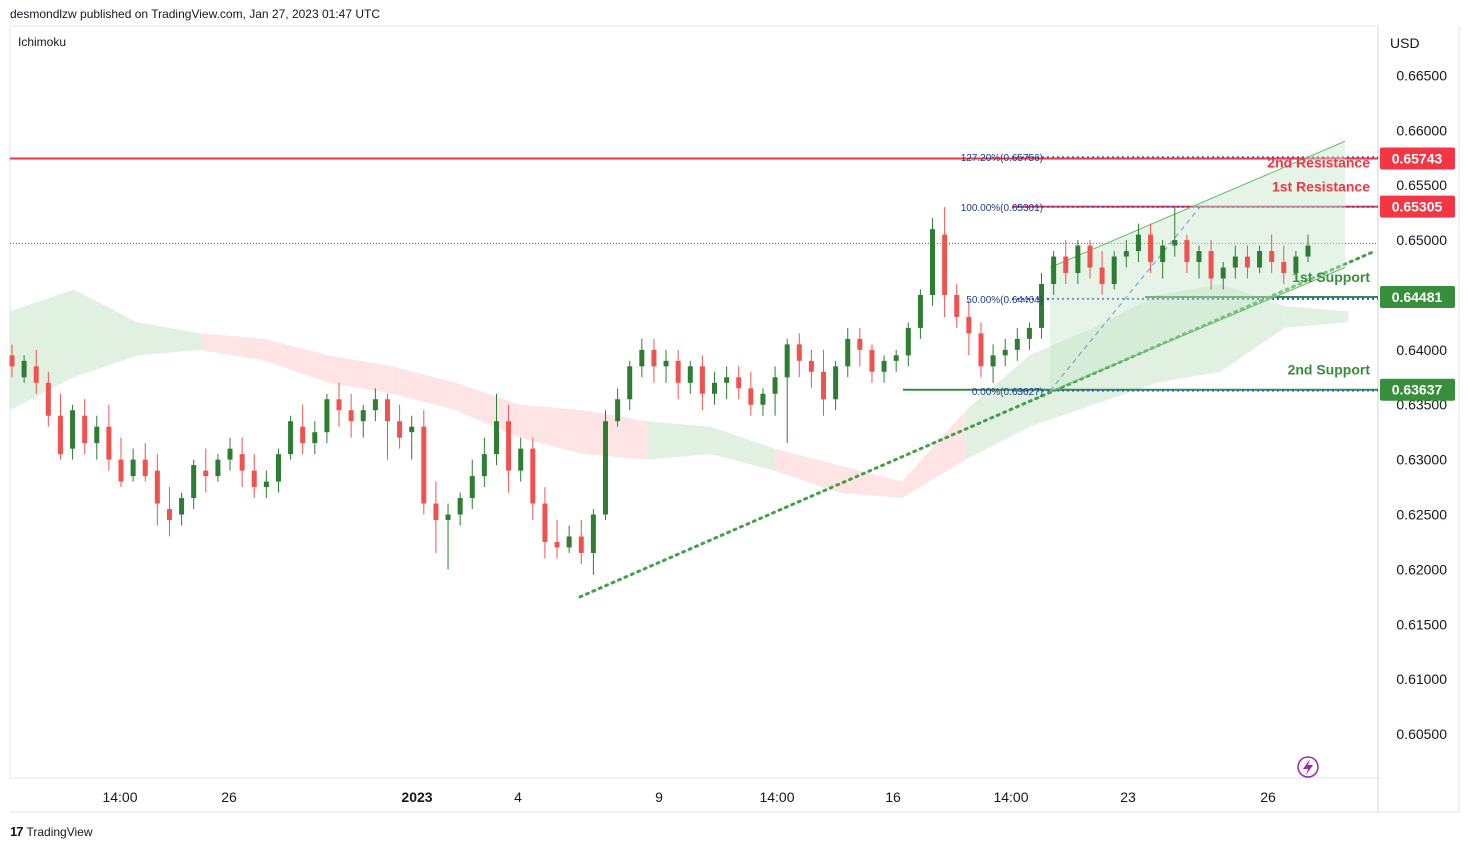 The width and height of the screenshot is (1469, 850). What do you see at coordinates (1197, 266) in the screenshot?
I see `channel-fill` at bounding box center [1197, 266].